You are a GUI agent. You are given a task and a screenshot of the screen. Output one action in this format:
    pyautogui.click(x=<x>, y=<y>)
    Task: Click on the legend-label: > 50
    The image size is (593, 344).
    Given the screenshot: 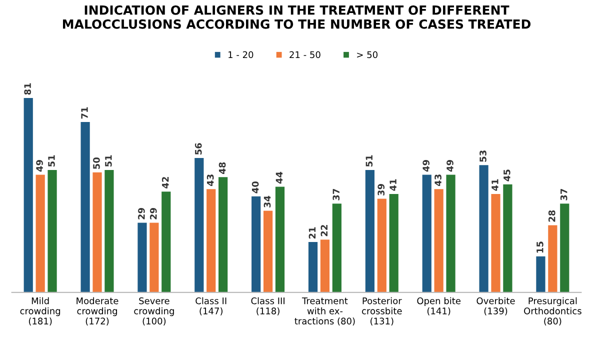 What is the action you would take?
    pyautogui.click(x=367, y=54)
    